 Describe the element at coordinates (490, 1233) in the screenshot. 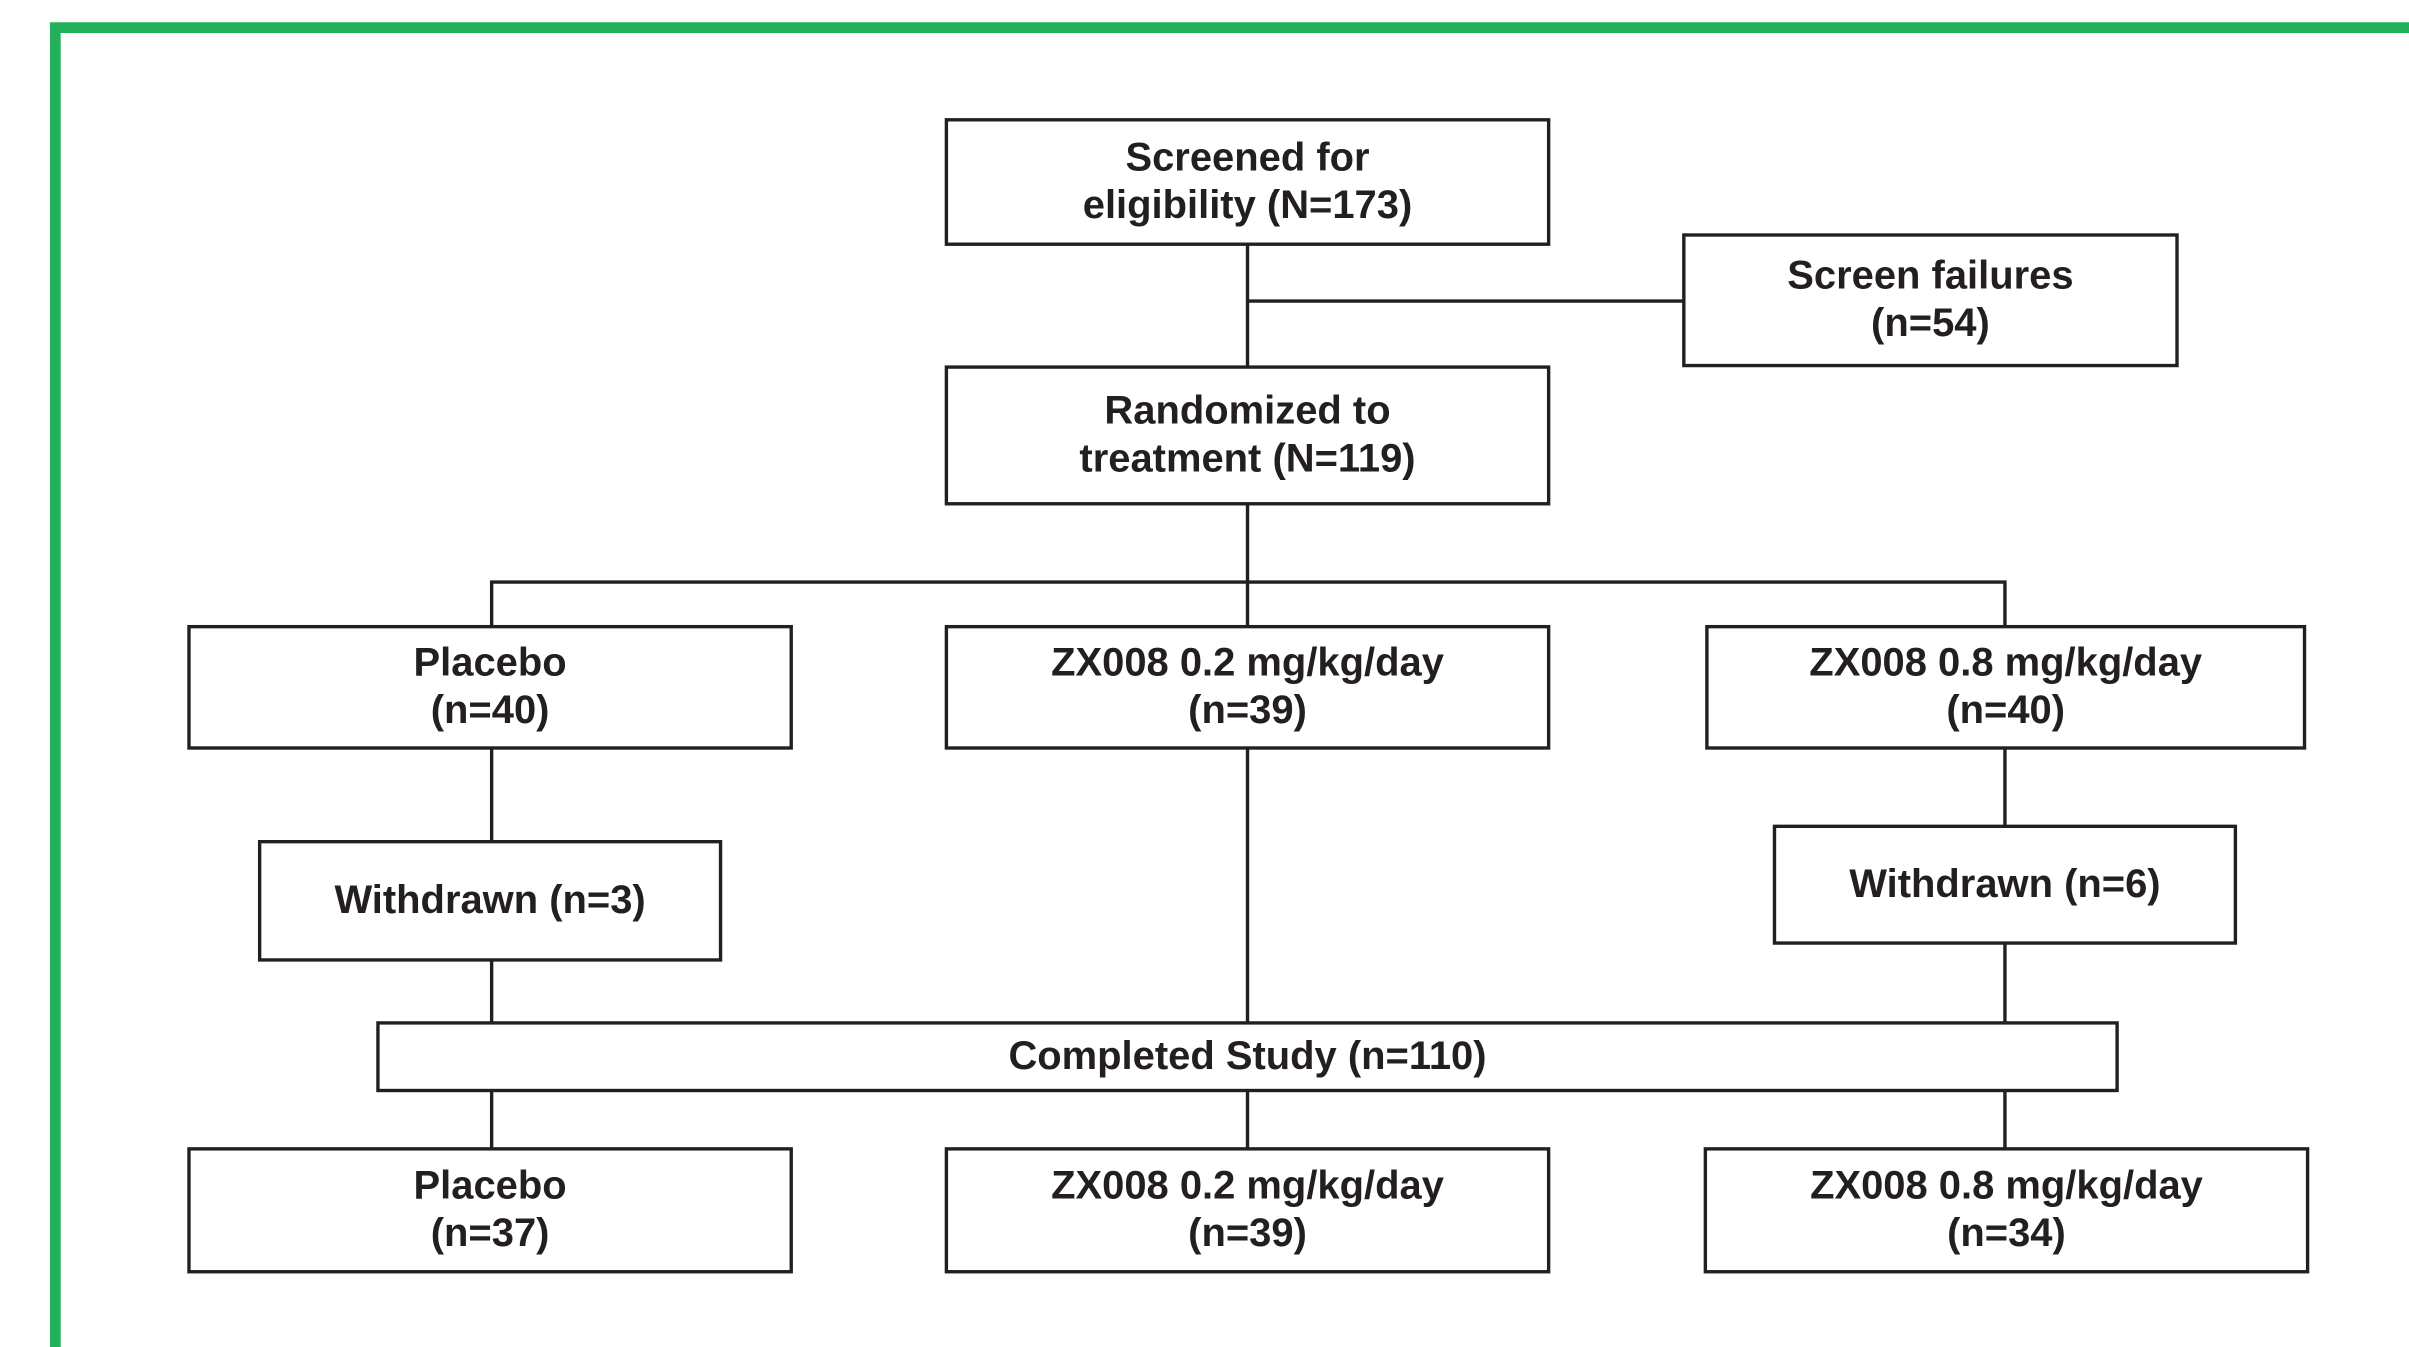

I see `node-label: (n=37)` at that location.